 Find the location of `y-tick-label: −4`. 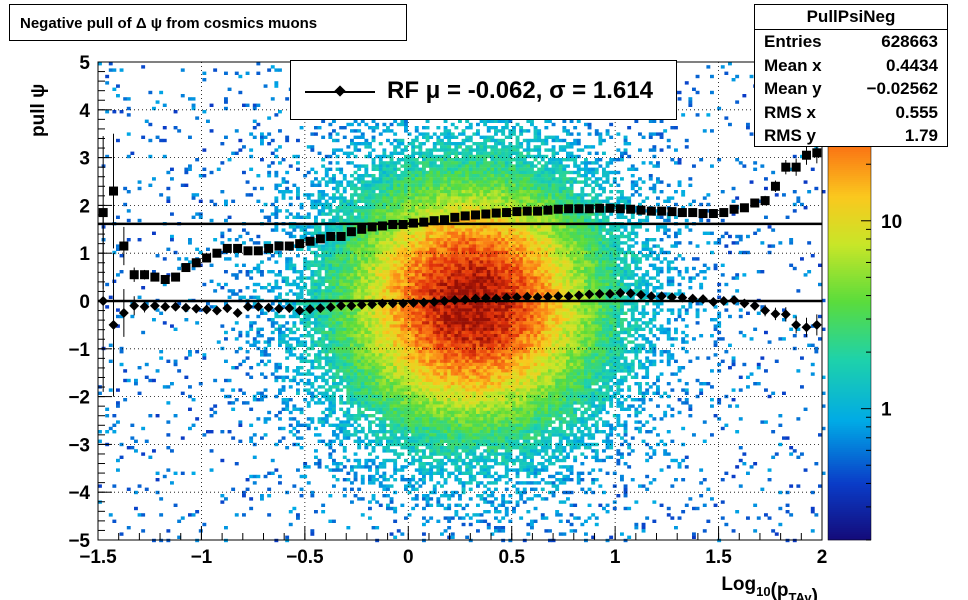

y-tick-label: −4 is located at coordinates (79, 493).